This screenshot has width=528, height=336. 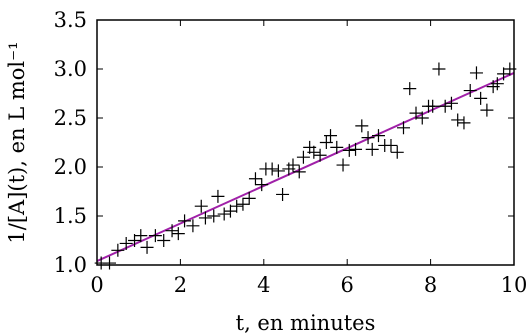 What do you see at coordinates (180, 285) in the screenshot?
I see `x-tick-label: 2` at bounding box center [180, 285].